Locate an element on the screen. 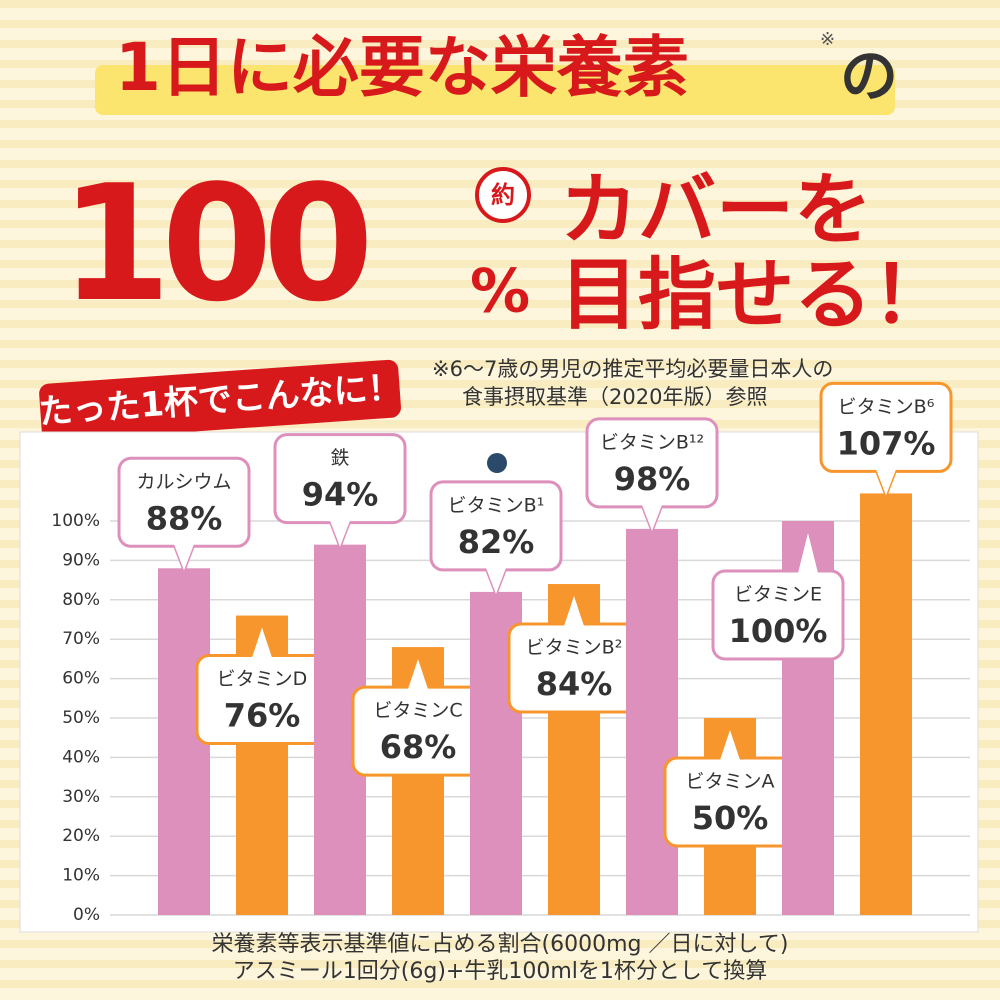 The width and height of the screenshot is (1000, 1000). value-label: 76% is located at coordinates (262, 716).